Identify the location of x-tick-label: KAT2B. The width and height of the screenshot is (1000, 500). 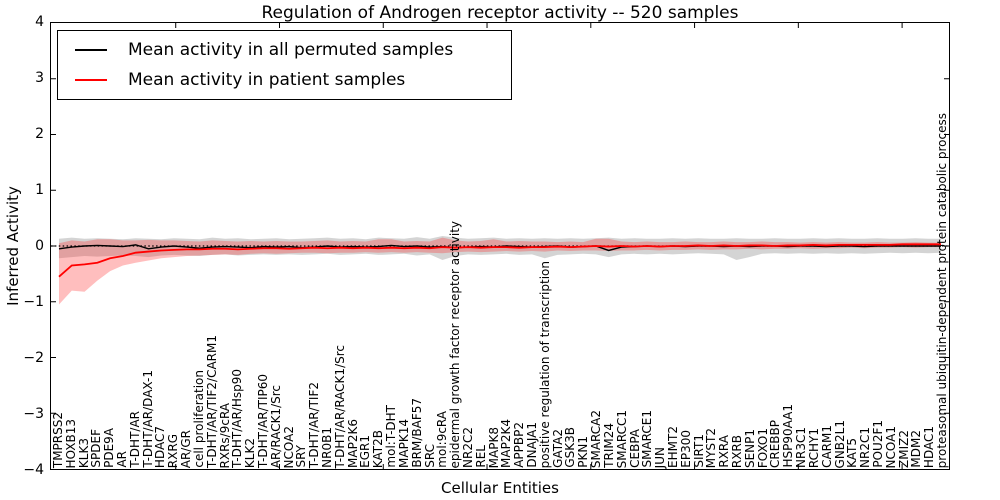
(378, 448).